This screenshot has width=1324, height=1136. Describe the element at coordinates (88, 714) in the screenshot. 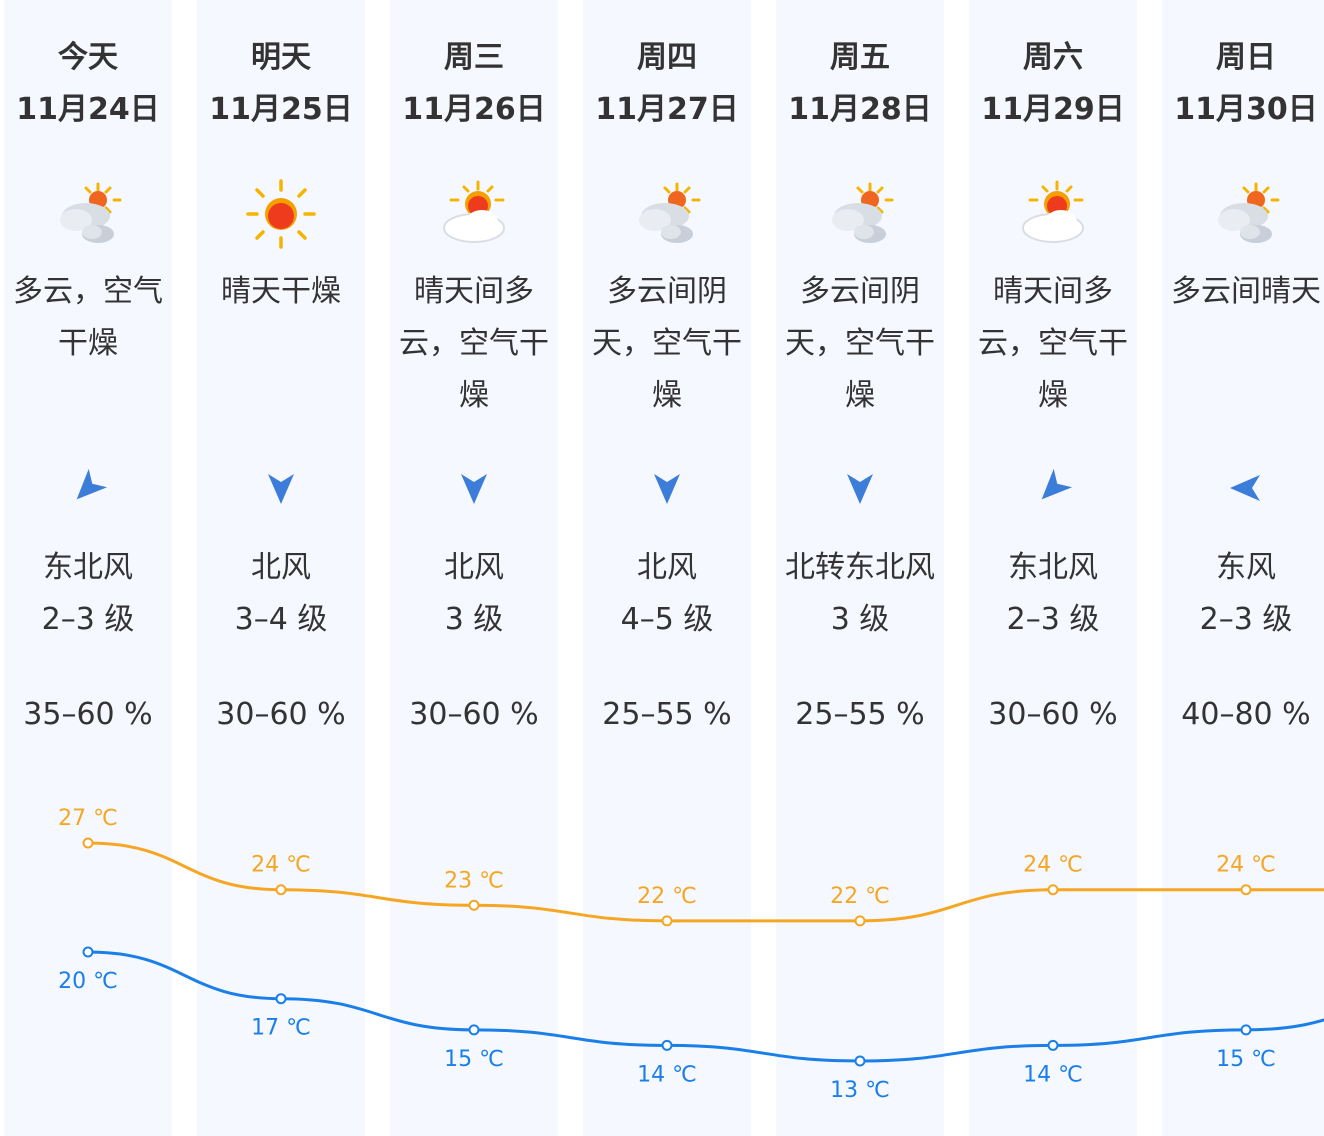

I see `humidity: 35–60 %` at that location.